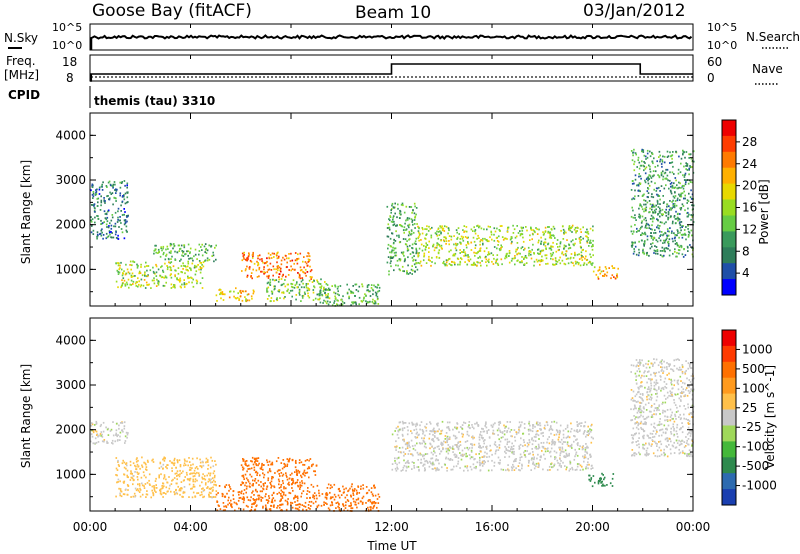  What do you see at coordinates (24, 95) in the screenshot?
I see `cpid-label: CPID` at bounding box center [24, 95].